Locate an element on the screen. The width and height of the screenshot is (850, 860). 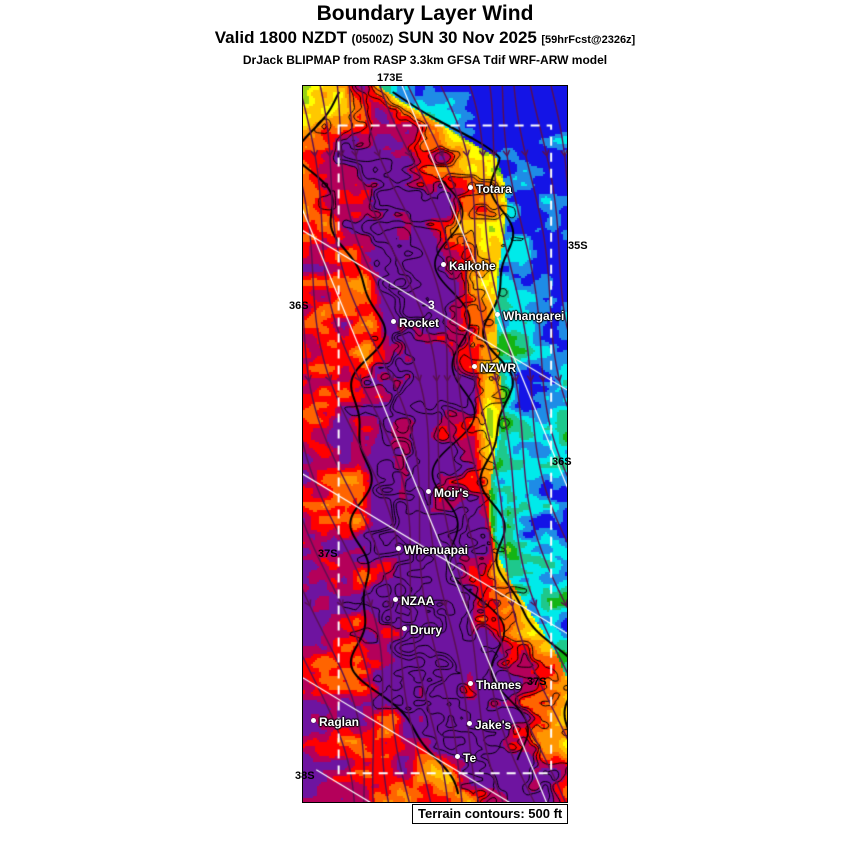
contour-value-label: 3 is located at coordinates (431, 305).